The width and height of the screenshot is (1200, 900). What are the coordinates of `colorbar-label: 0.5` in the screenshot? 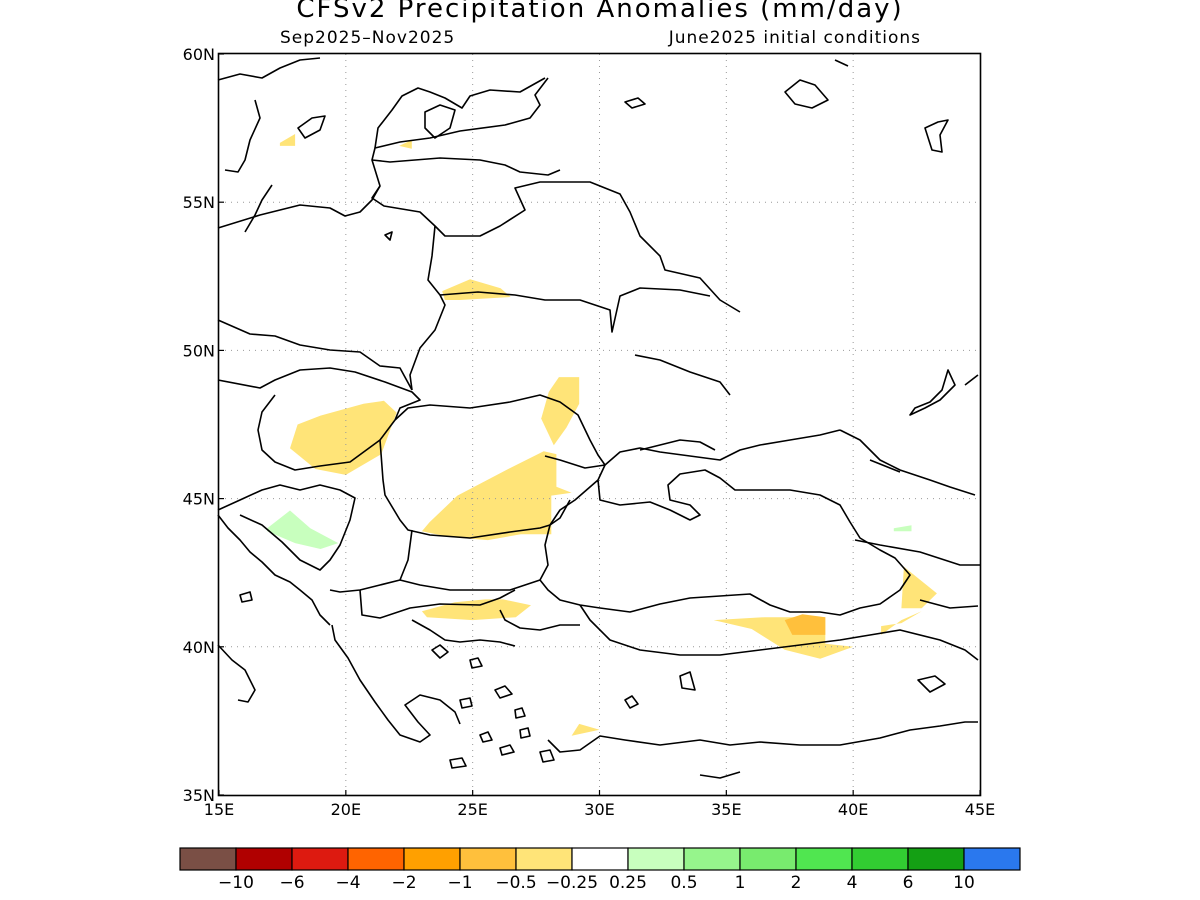 It's located at (683, 883).